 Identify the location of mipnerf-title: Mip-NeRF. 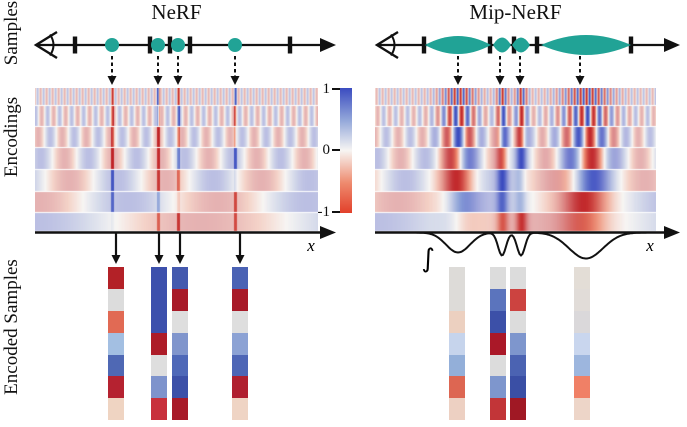
(515, 12).